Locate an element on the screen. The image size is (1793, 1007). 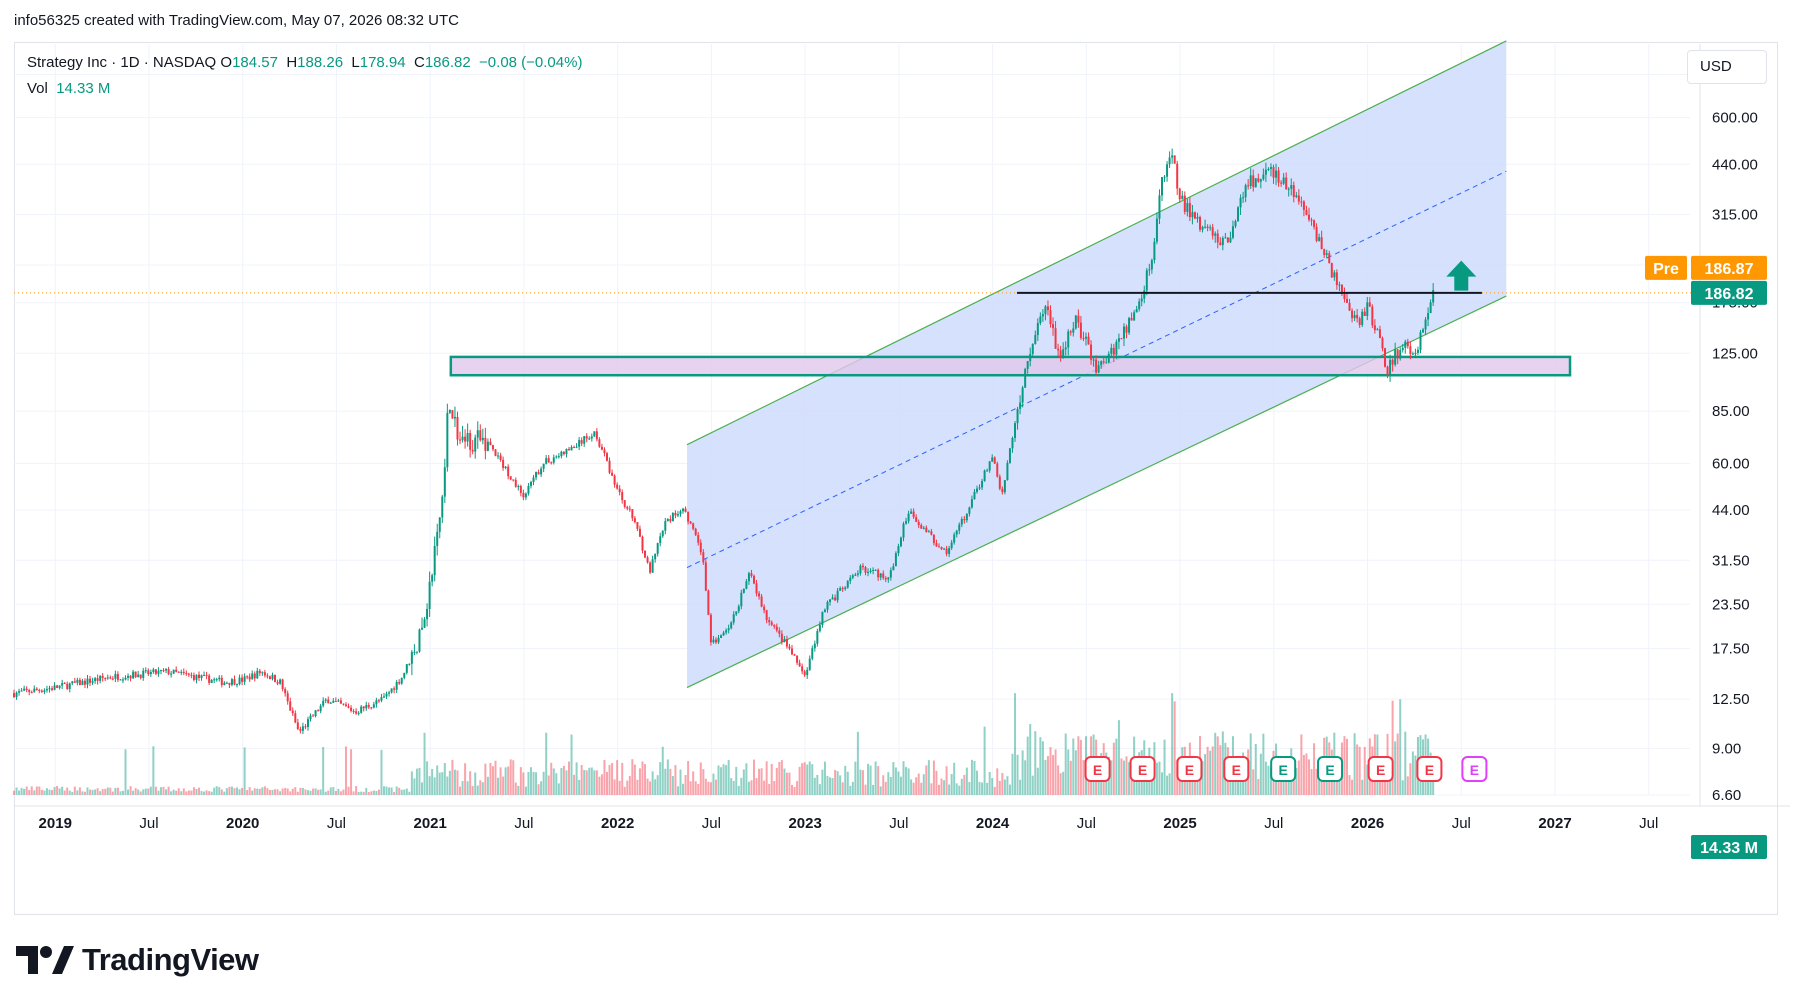
price-tick-label: 6.60 is located at coordinates (1726, 795).